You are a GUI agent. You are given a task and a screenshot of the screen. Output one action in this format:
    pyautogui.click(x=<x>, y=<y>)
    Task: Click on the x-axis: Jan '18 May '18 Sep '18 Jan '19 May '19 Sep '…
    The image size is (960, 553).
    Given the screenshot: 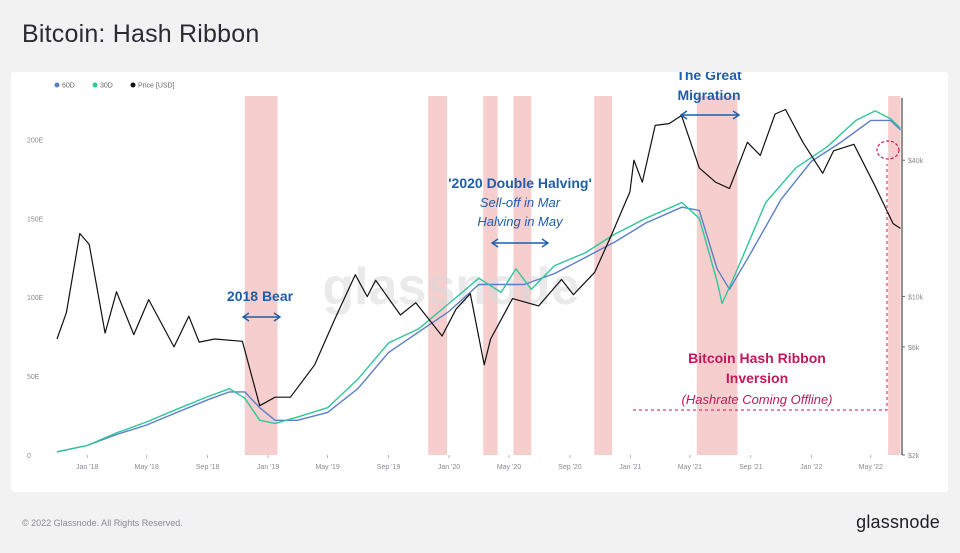 What is the action you would take?
    pyautogui.click(x=479, y=463)
    